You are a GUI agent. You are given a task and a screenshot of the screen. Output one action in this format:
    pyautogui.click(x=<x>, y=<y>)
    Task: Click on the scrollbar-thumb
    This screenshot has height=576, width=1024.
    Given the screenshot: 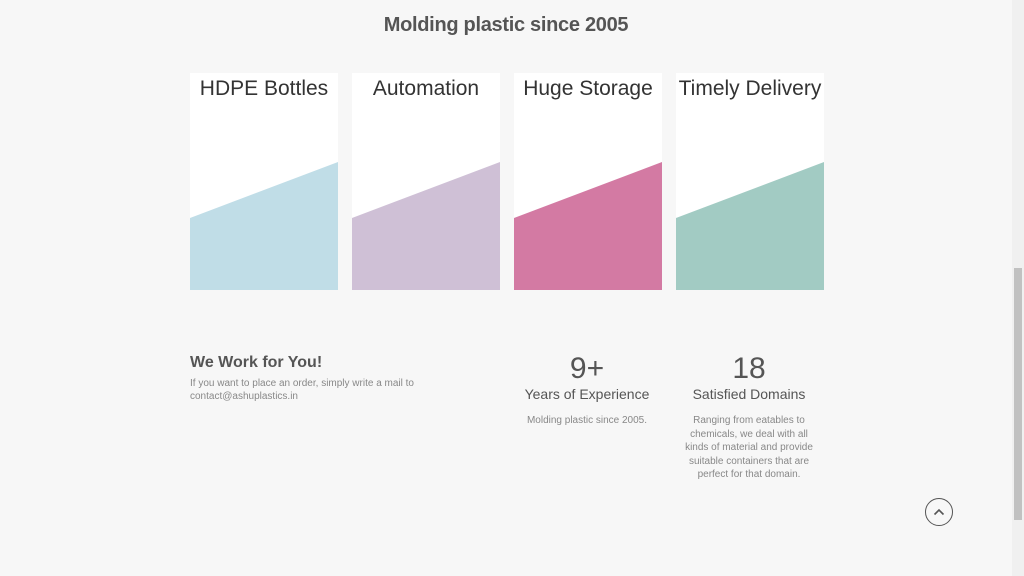 What is the action you would take?
    pyautogui.click(x=1018, y=394)
    